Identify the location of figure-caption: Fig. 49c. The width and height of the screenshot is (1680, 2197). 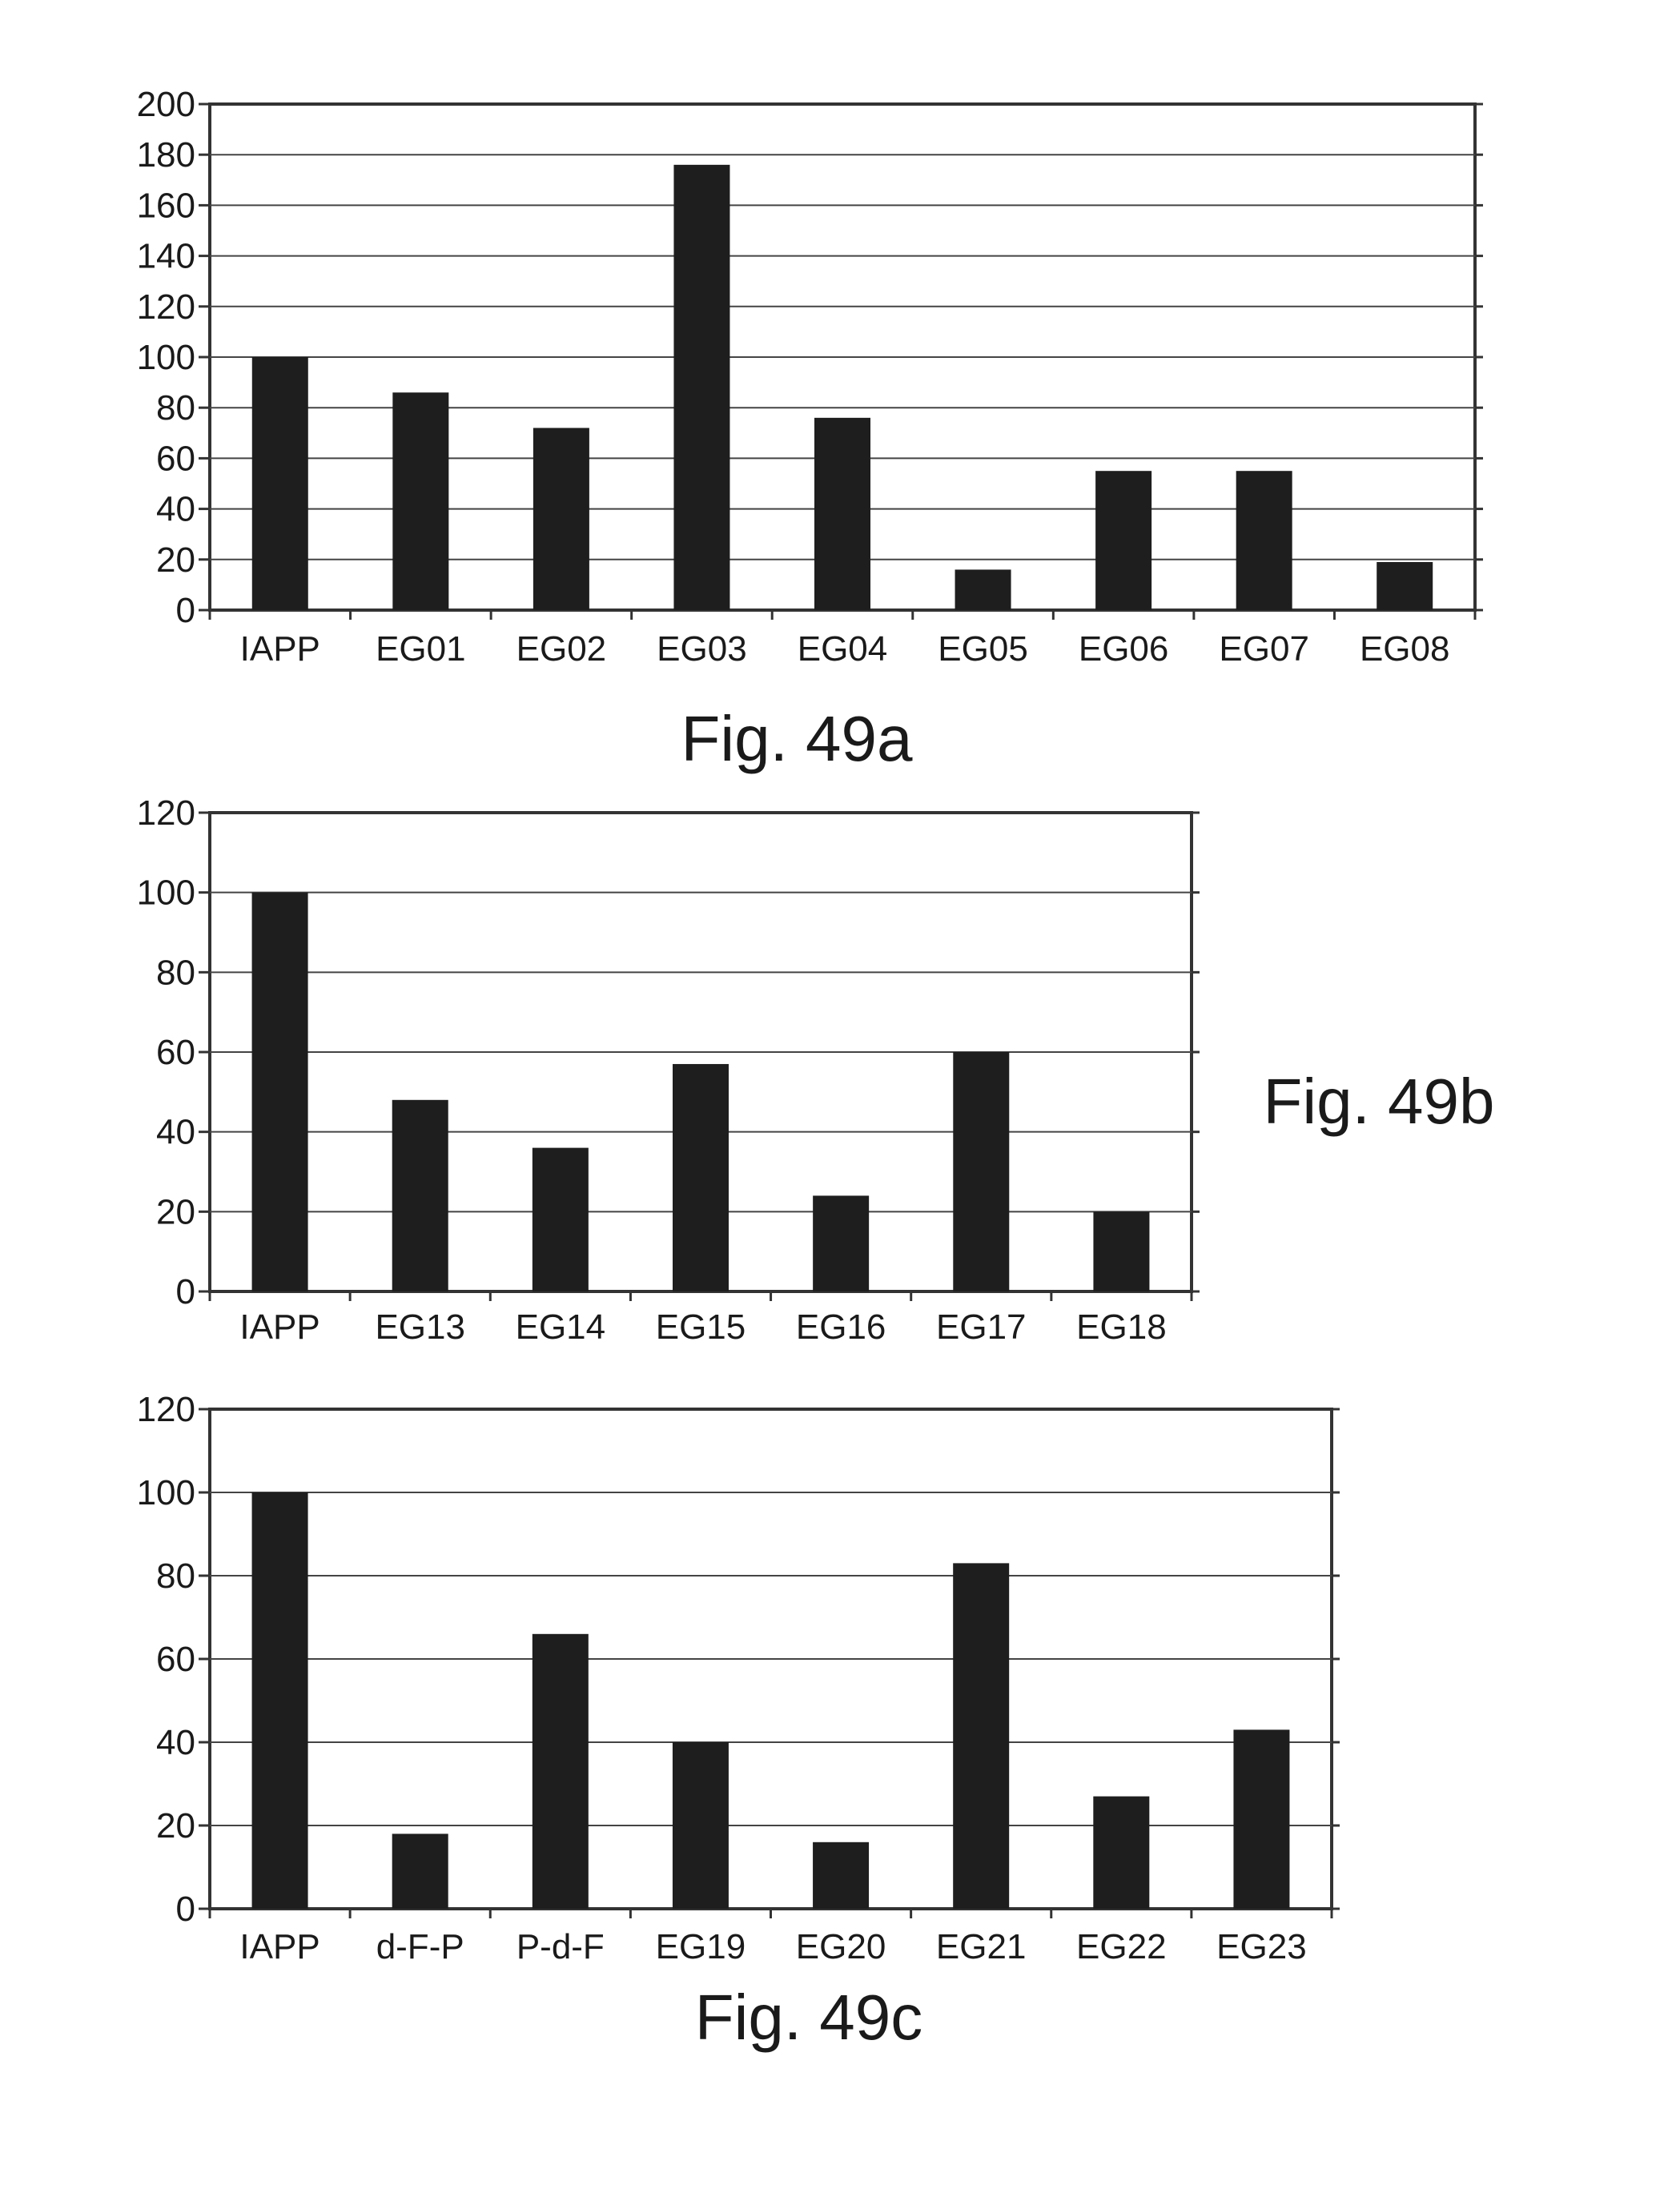
(809, 2017).